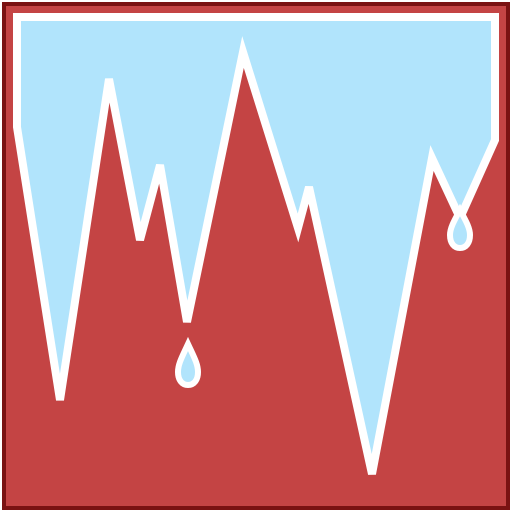 The width and height of the screenshot is (512, 512). What do you see at coordinates (460, 227) in the screenshot?
I see `water-drop-right` at bounding box center [460, 227].